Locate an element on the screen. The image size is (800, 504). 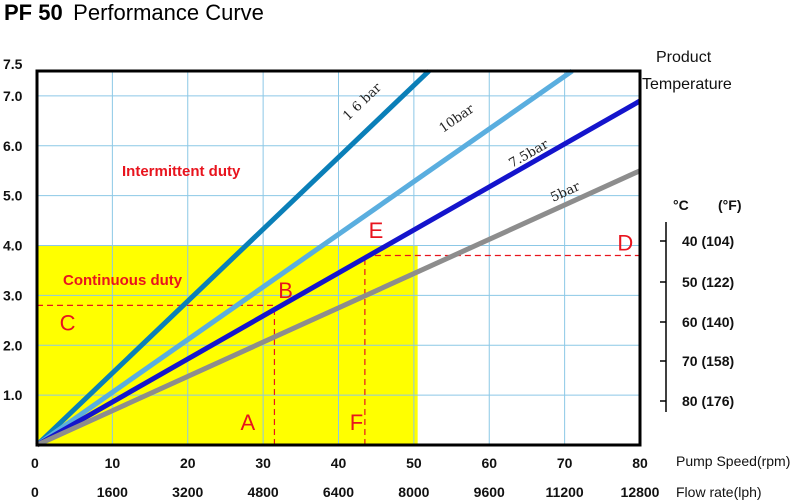
x1-axis-label: Pump Speed(rpm) is located at coordinates (733, 461).